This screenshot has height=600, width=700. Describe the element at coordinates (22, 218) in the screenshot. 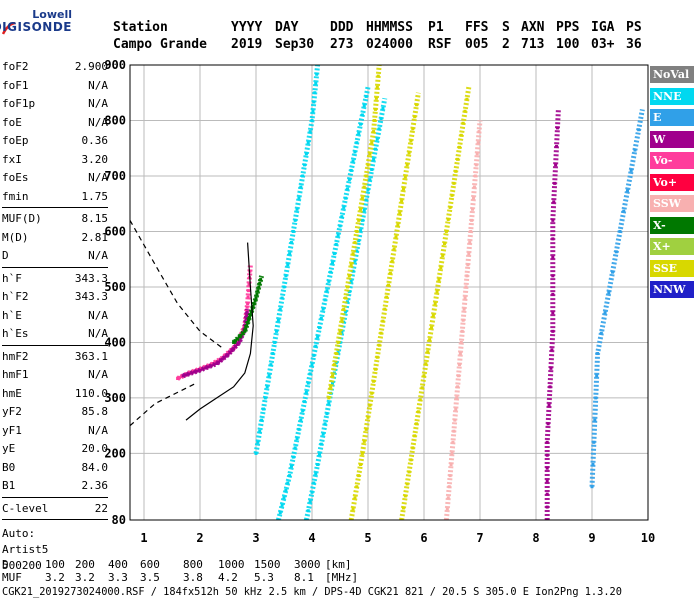

I see `parameter-name: MUF(D)` at that location.